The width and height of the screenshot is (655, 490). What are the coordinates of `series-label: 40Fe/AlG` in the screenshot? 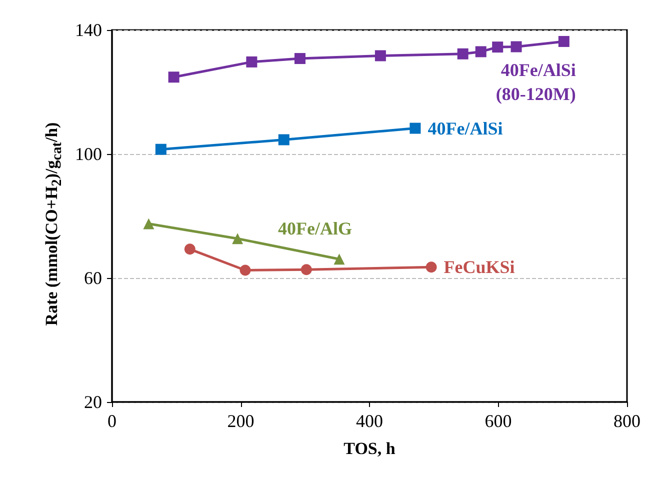 It's located at (315, 228).